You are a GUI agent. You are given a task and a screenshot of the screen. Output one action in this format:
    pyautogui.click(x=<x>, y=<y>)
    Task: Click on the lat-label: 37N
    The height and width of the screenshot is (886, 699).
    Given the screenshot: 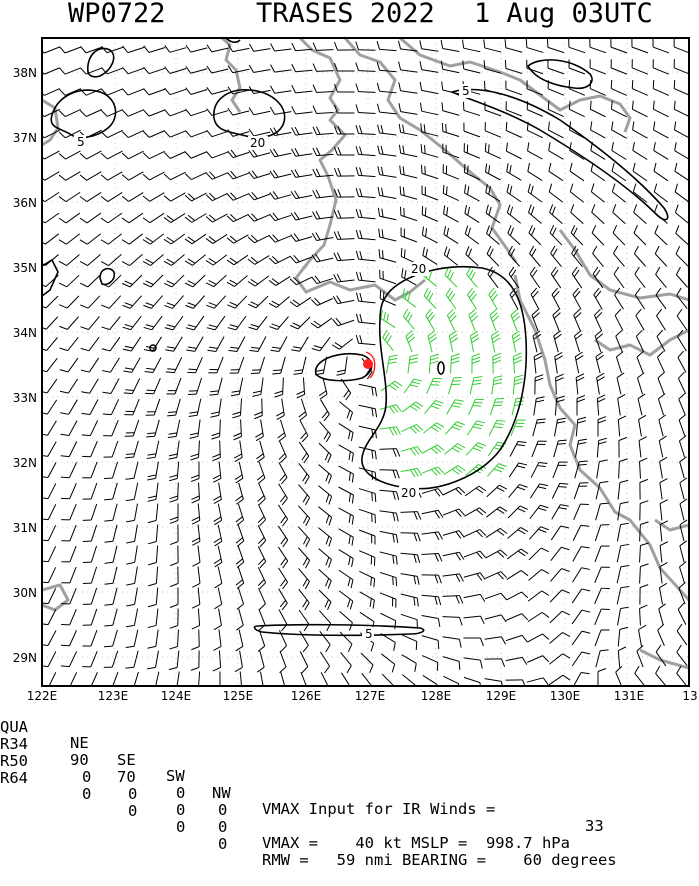 What is the action you would take?
    pyautogui.click(x=25, y=138)
    